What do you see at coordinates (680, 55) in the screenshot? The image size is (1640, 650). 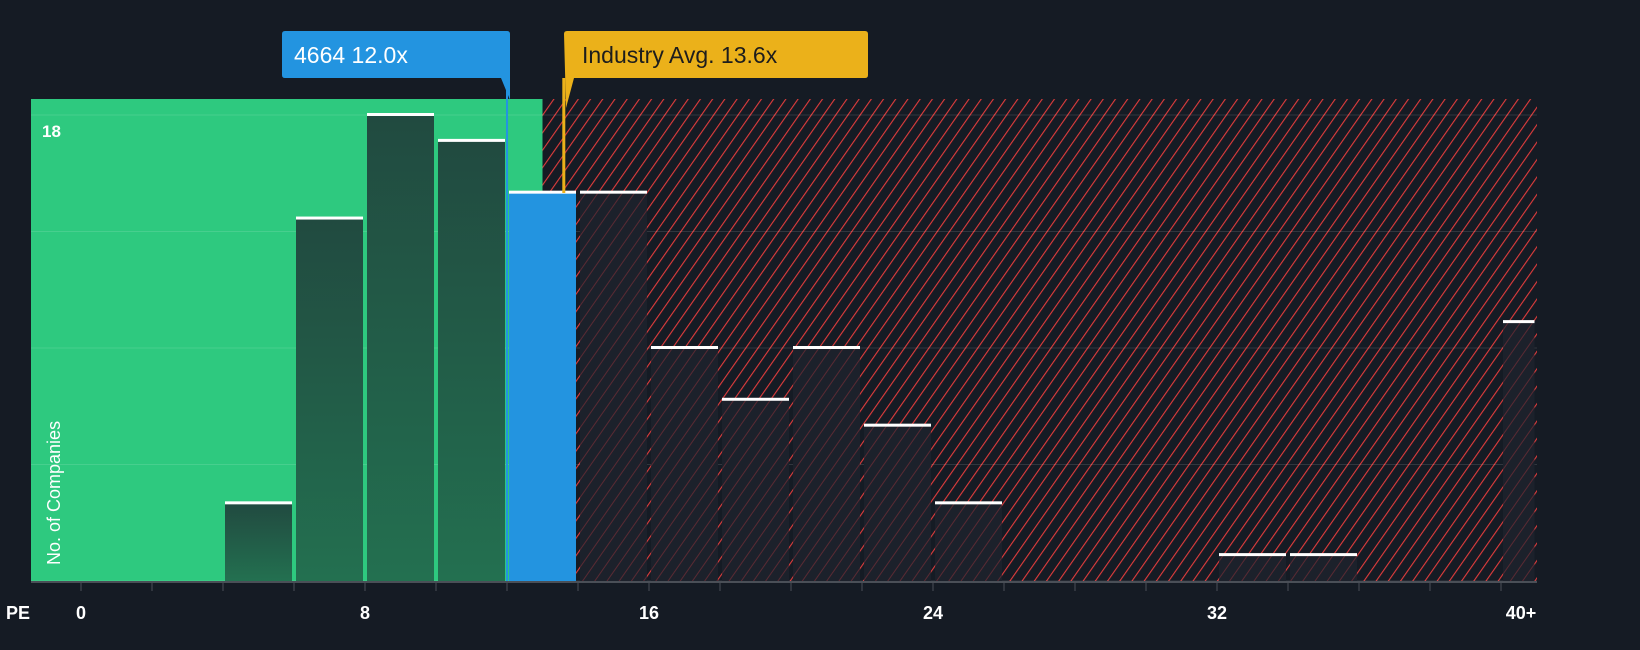 I see `industry-callout-label: Industry Avg. 13.6x` at bounding box center [680, 55].